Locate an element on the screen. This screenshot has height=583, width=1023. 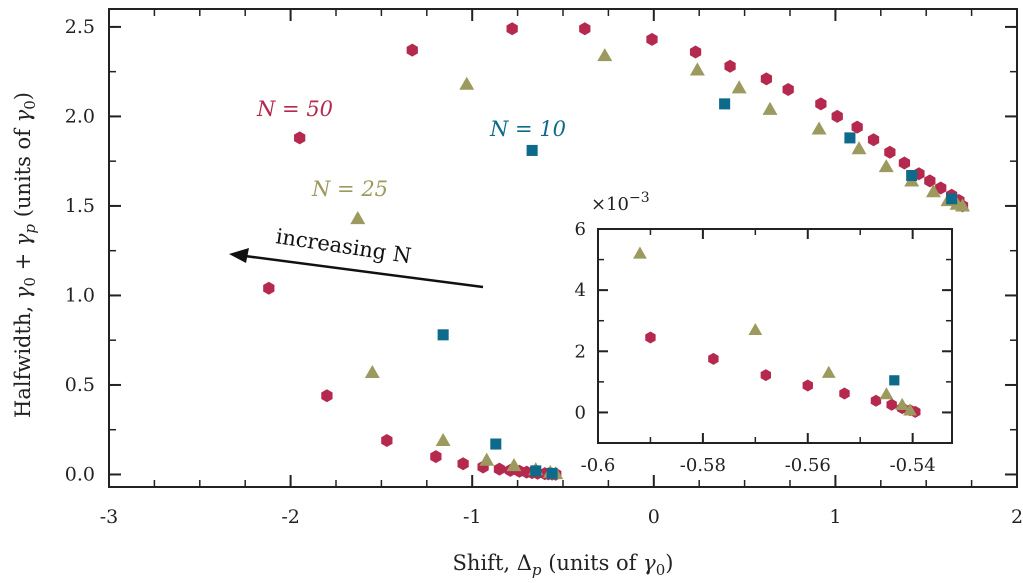
inset-x-tick-label: -0.56 is located at coordinates (808, 465).